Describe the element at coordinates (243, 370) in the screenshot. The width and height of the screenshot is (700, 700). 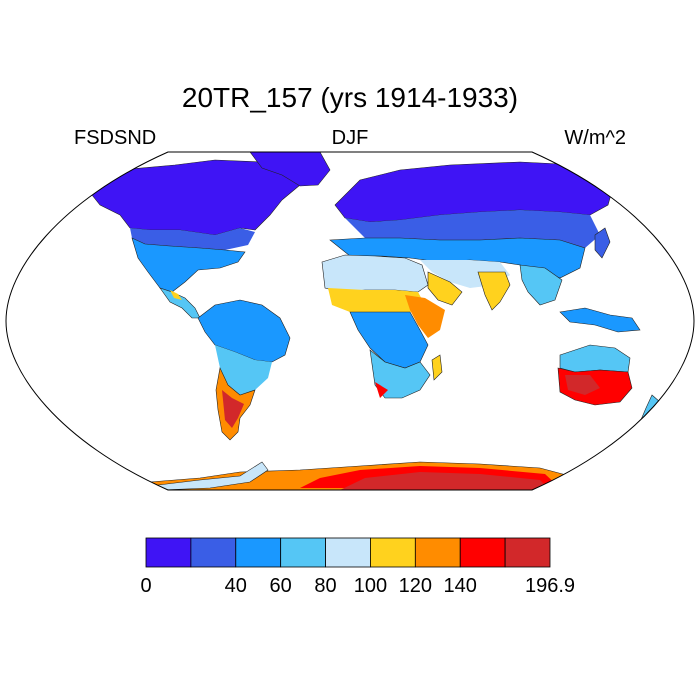
I see `south-america-mid` at that location.